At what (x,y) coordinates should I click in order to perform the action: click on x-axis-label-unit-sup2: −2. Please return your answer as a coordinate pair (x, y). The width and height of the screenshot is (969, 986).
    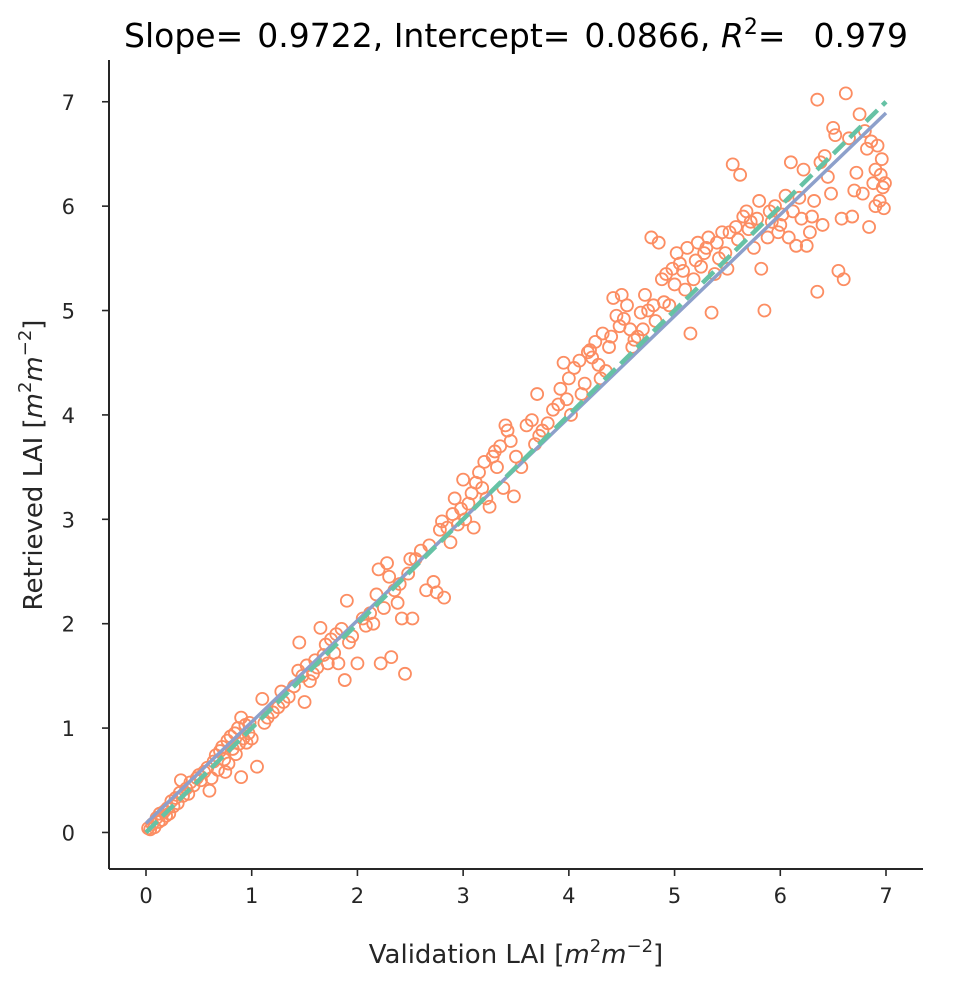
    Looking at the image, I should click on (640, 946).